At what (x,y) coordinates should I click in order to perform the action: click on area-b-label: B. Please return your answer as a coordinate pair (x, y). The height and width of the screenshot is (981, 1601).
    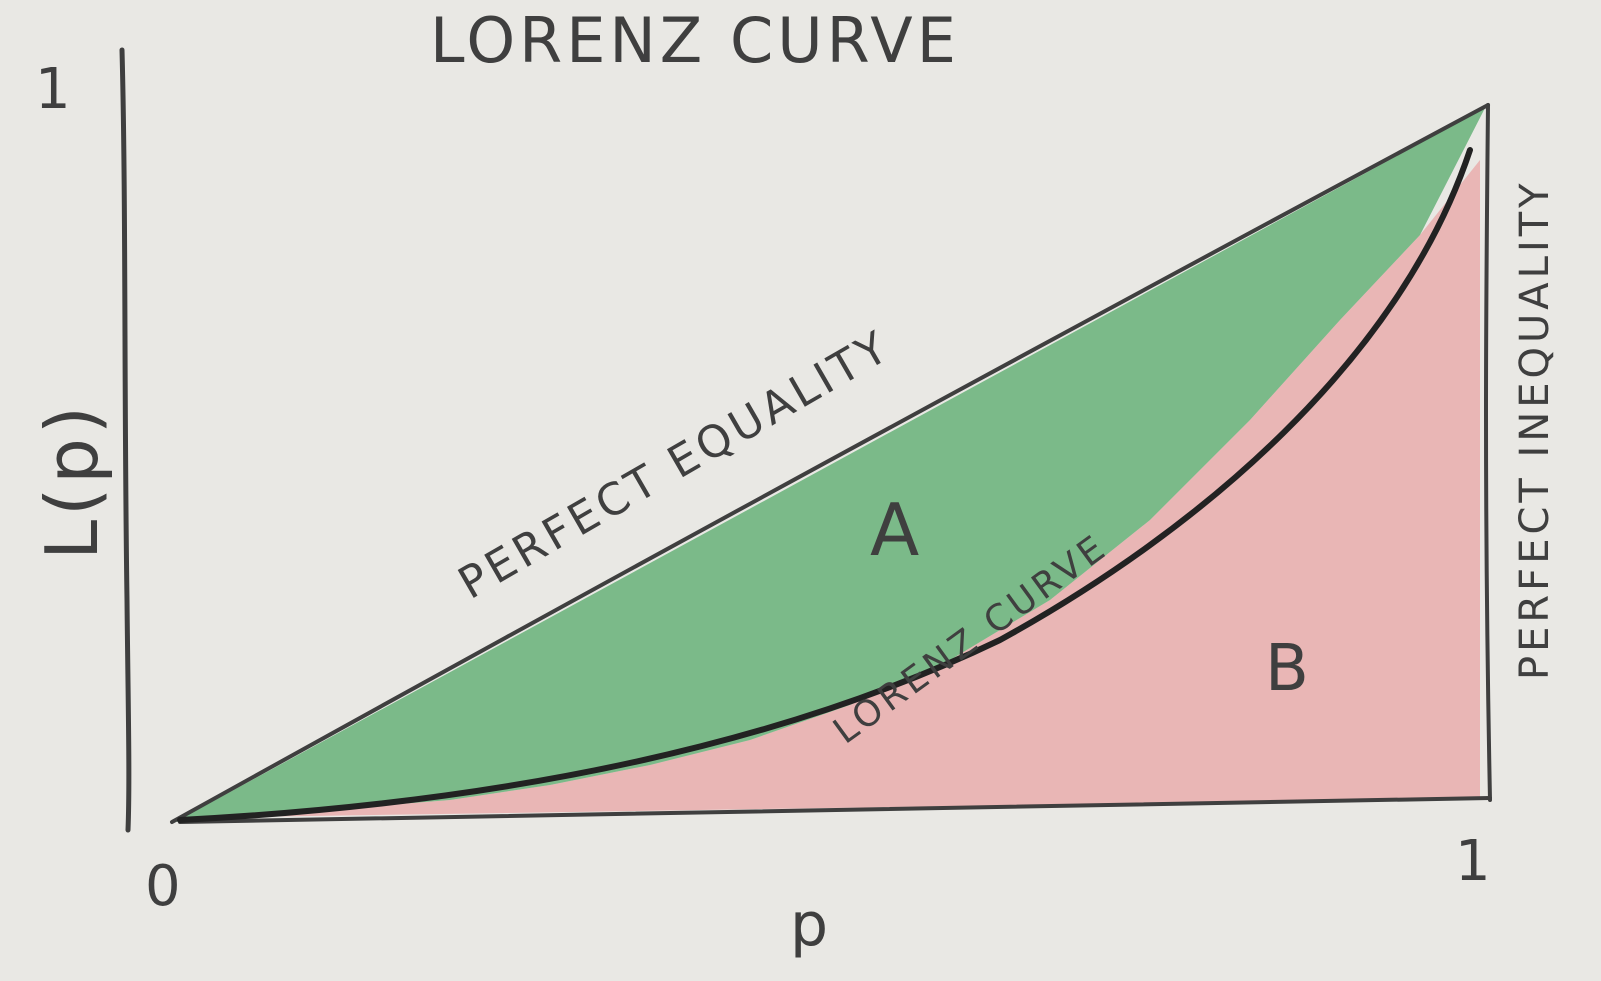
    Looking at the image, I should click on (1289, 669).